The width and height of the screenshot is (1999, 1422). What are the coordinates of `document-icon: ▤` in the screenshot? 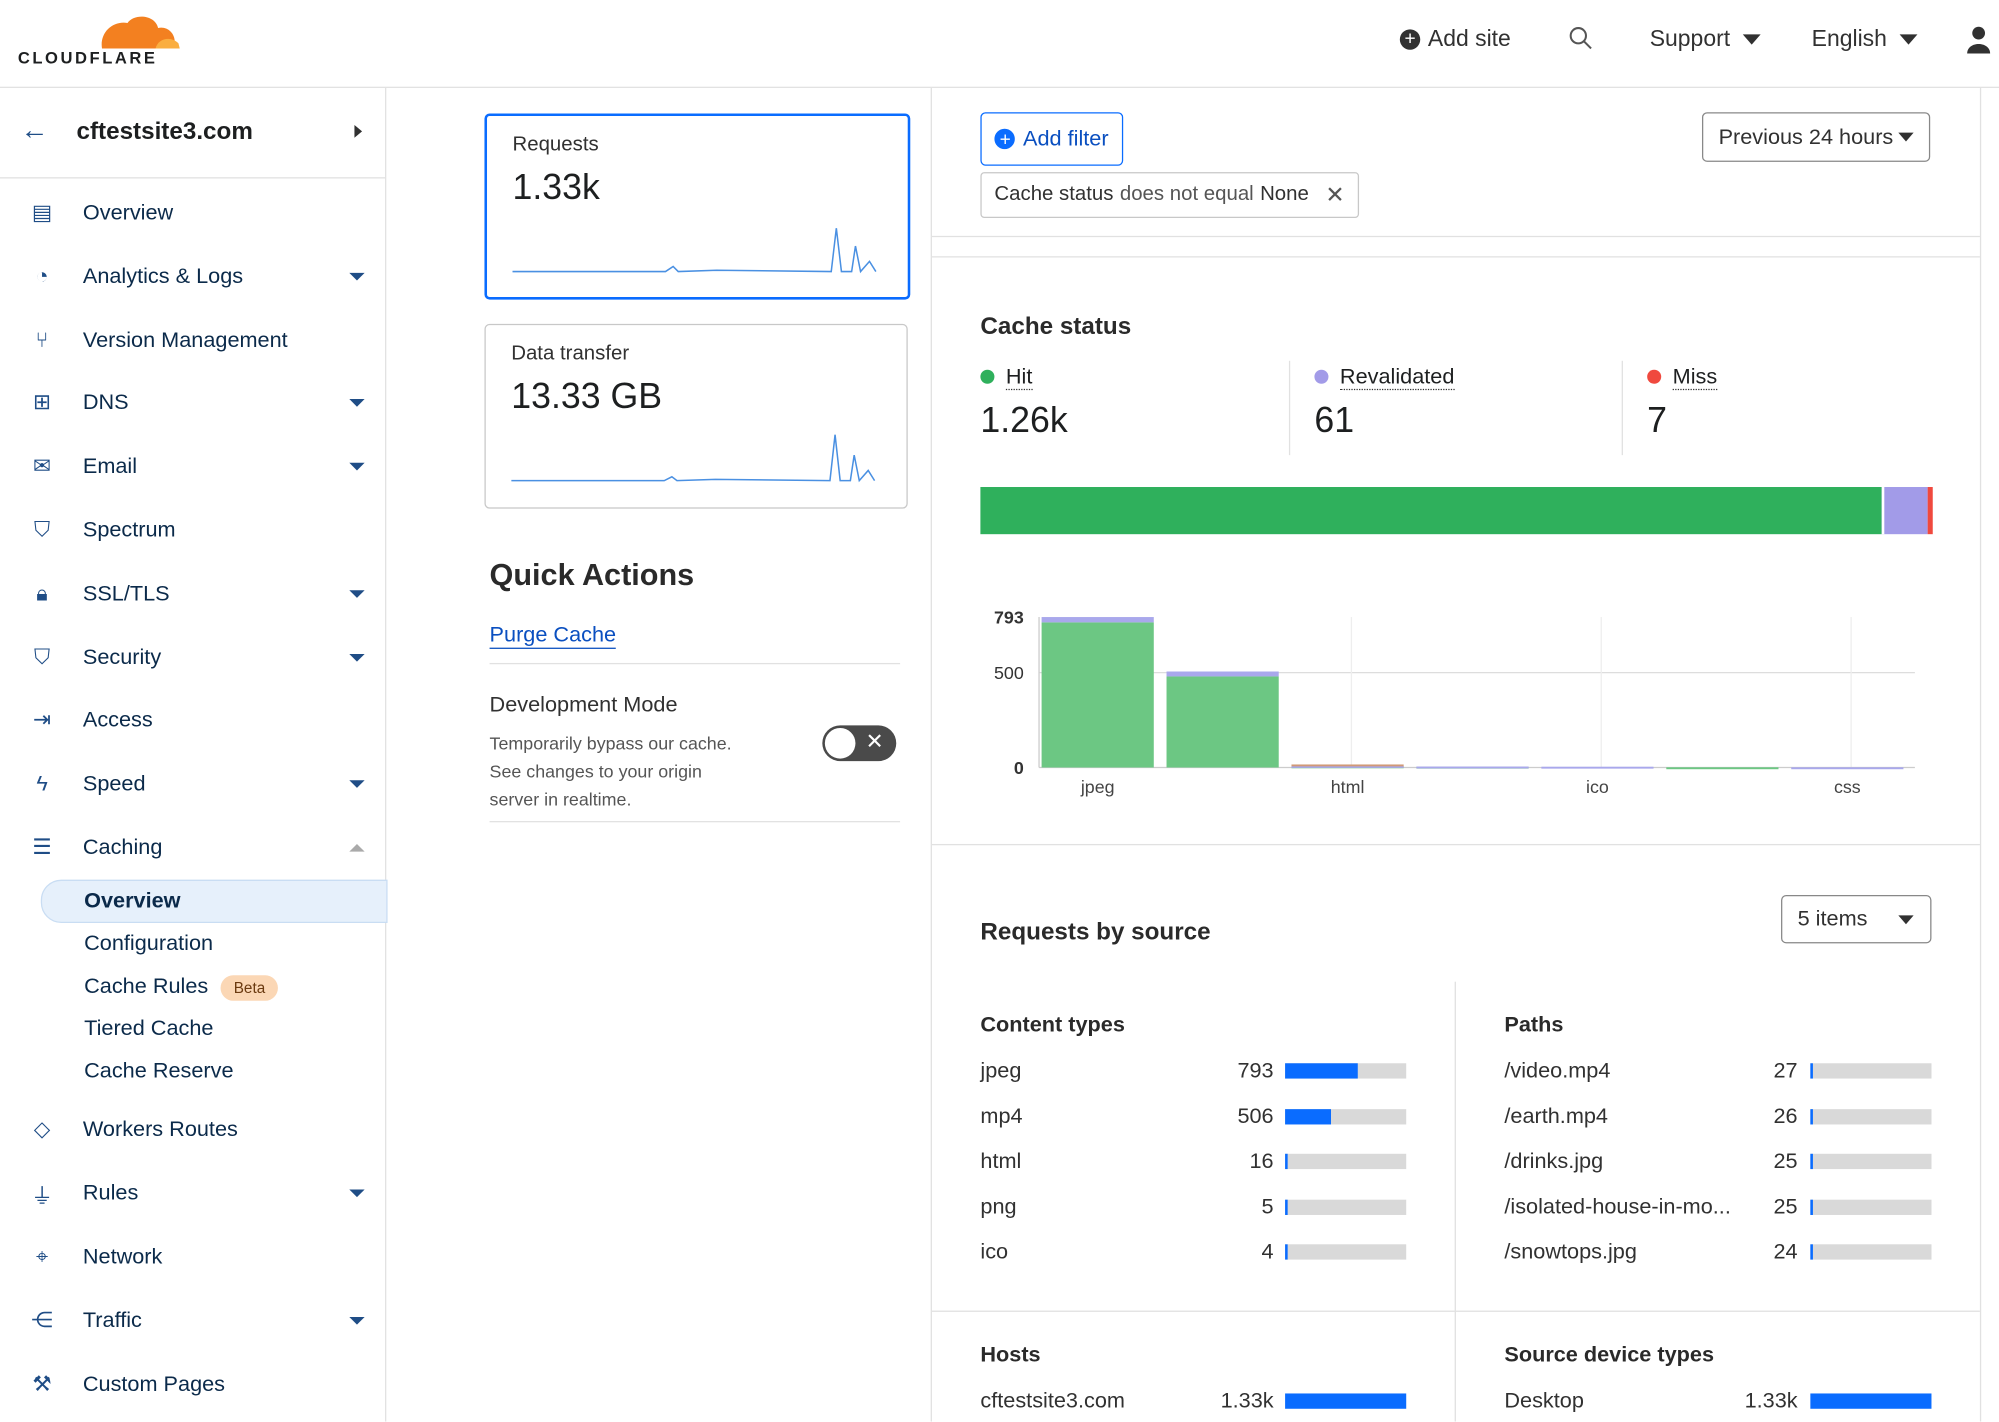 It's located at (42, 212).